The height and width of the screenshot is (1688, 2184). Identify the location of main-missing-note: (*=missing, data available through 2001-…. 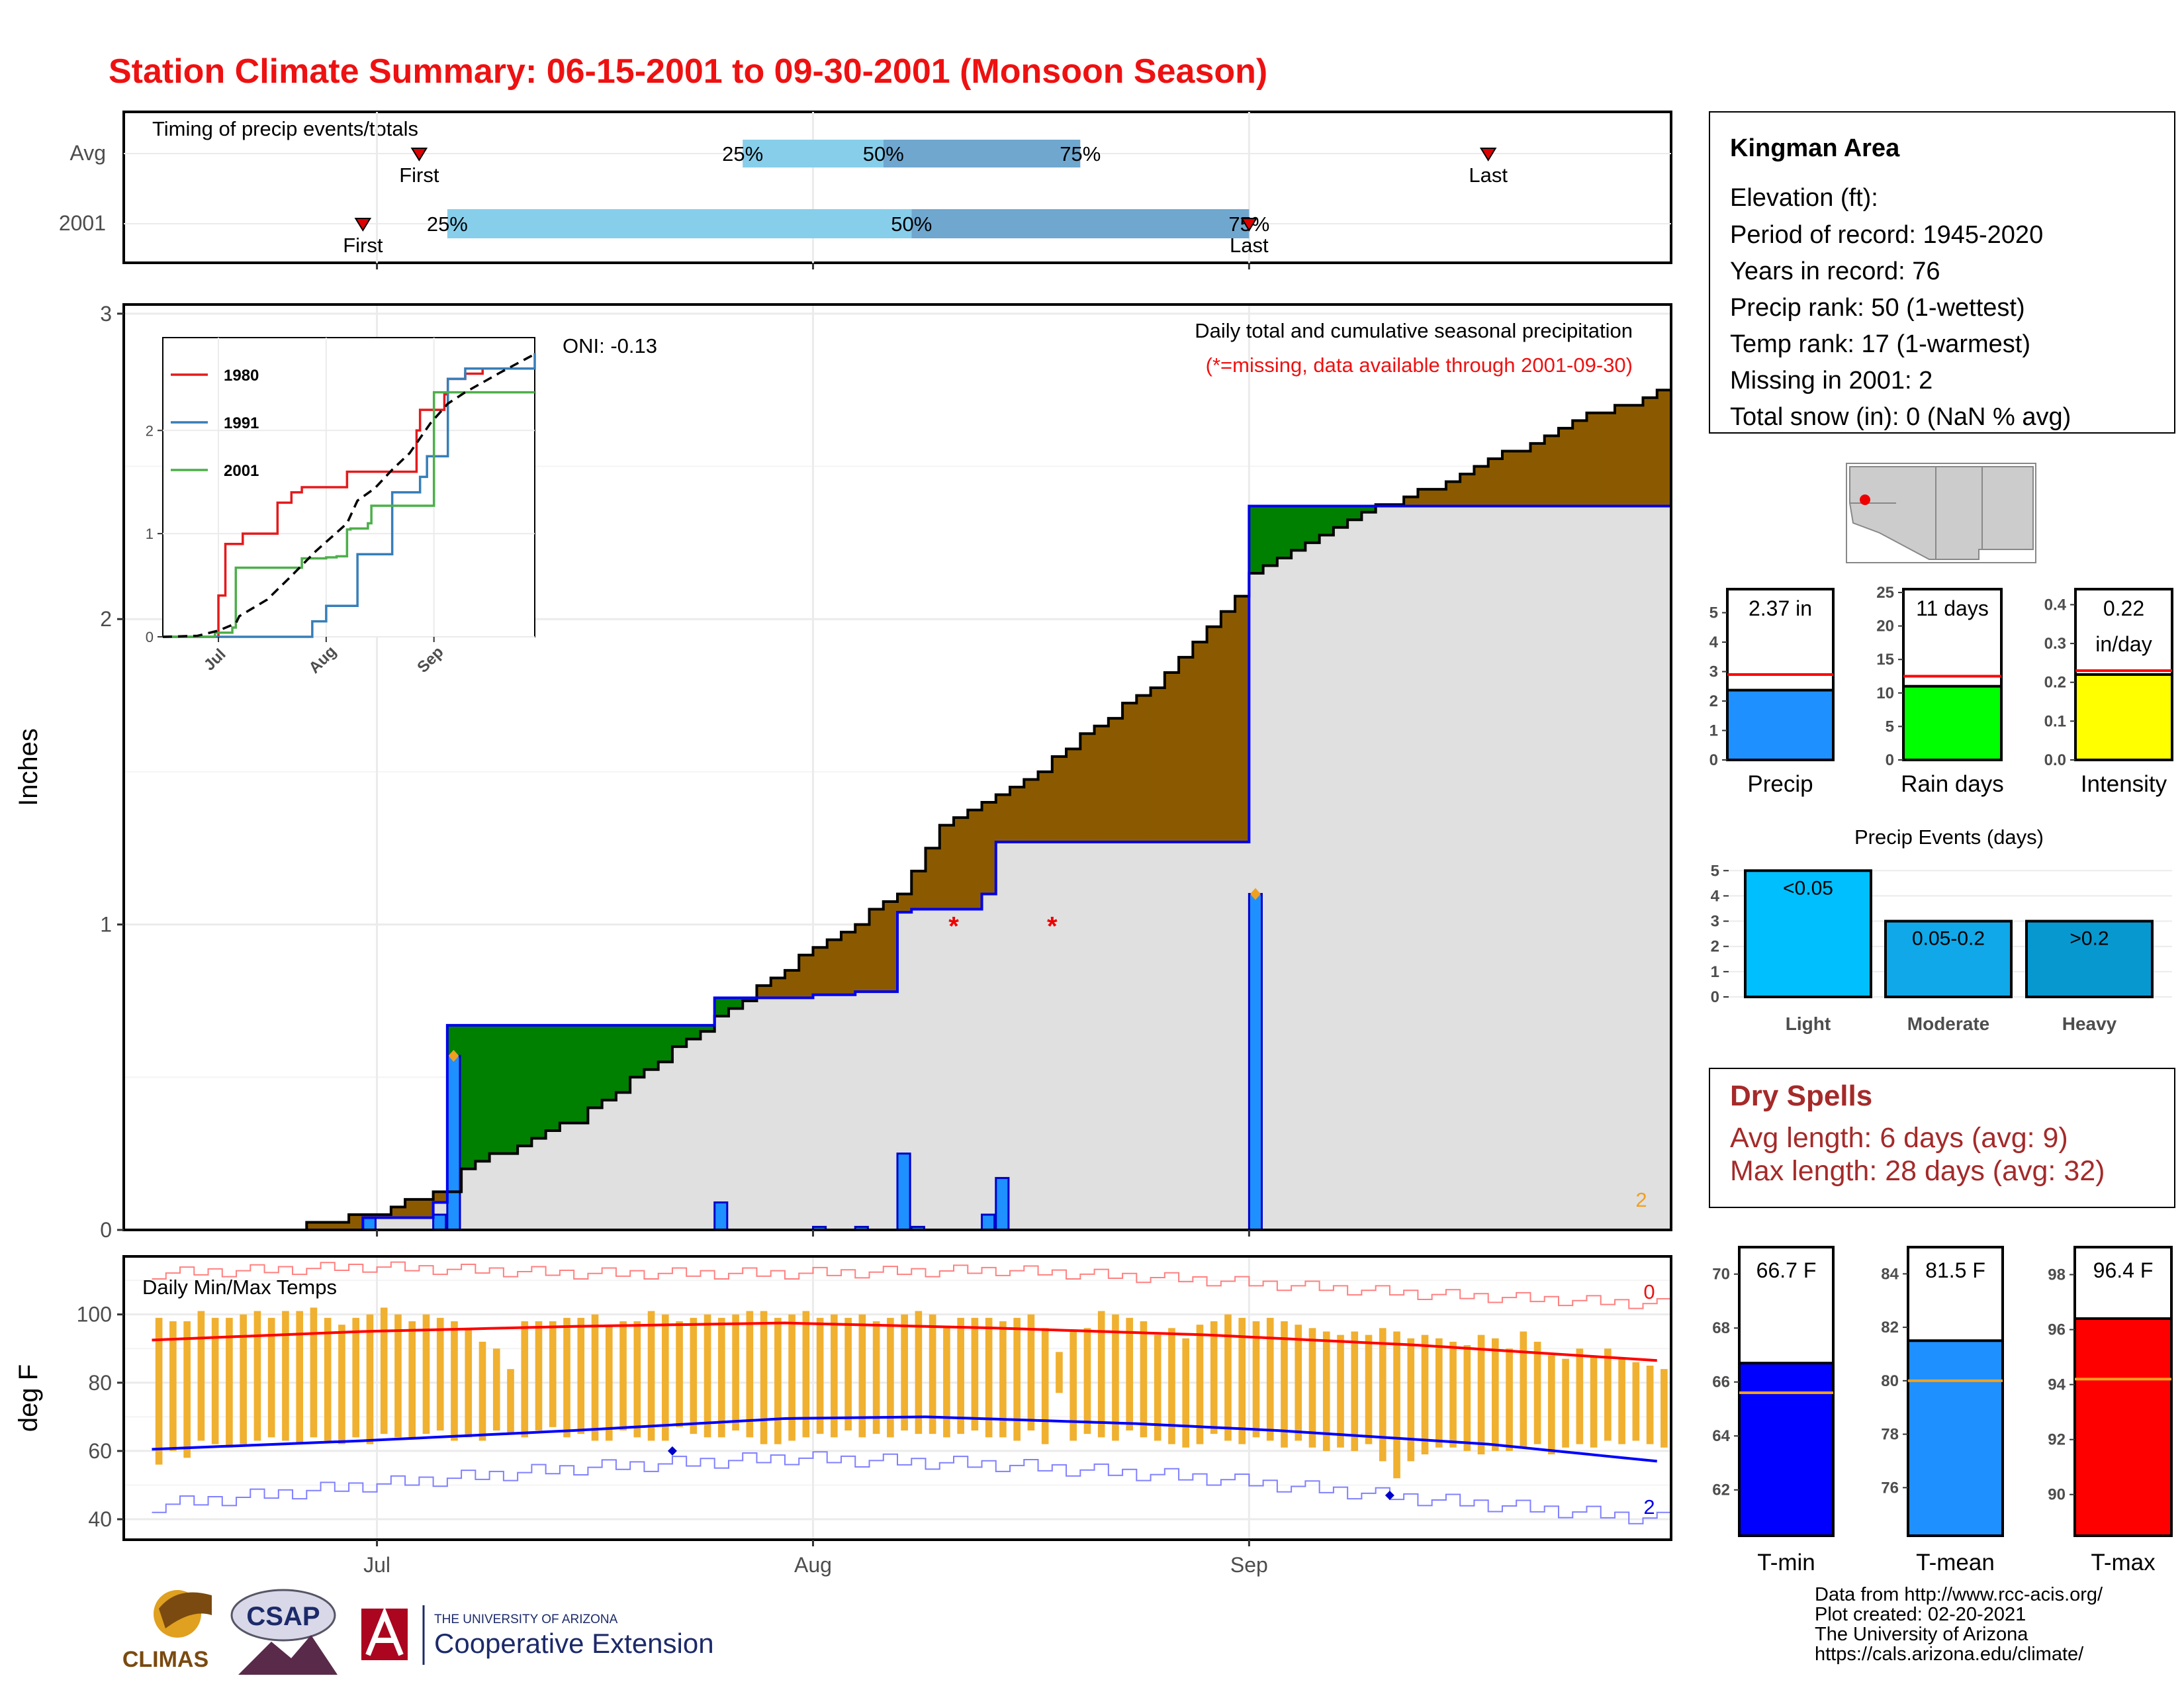
(1419, 365).